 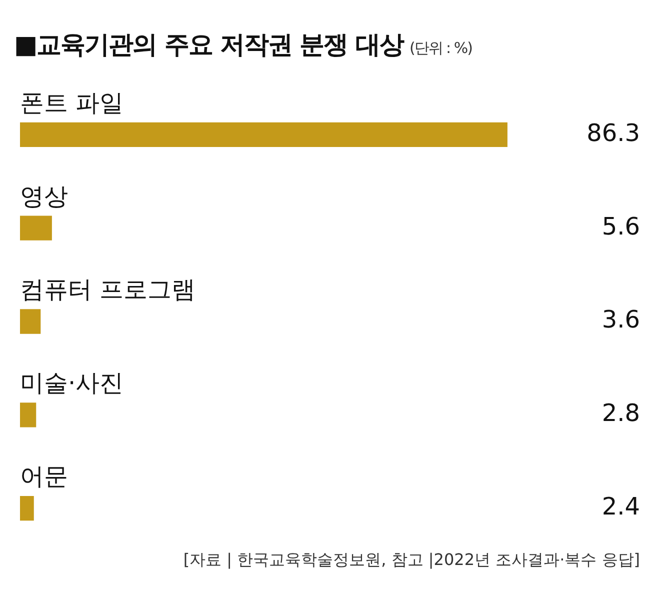 I want to click on chart-subtitle: (단위 : %), so click(x=440, y=48).